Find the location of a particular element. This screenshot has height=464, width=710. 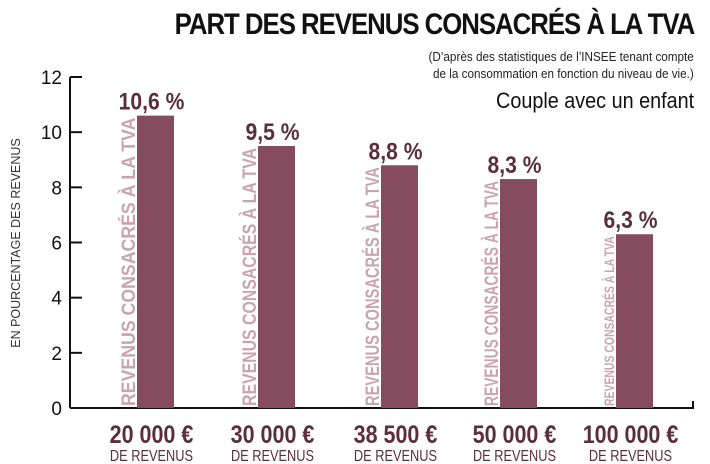

x-tick-label: 38 500 € is located at coordinates (396, 434).